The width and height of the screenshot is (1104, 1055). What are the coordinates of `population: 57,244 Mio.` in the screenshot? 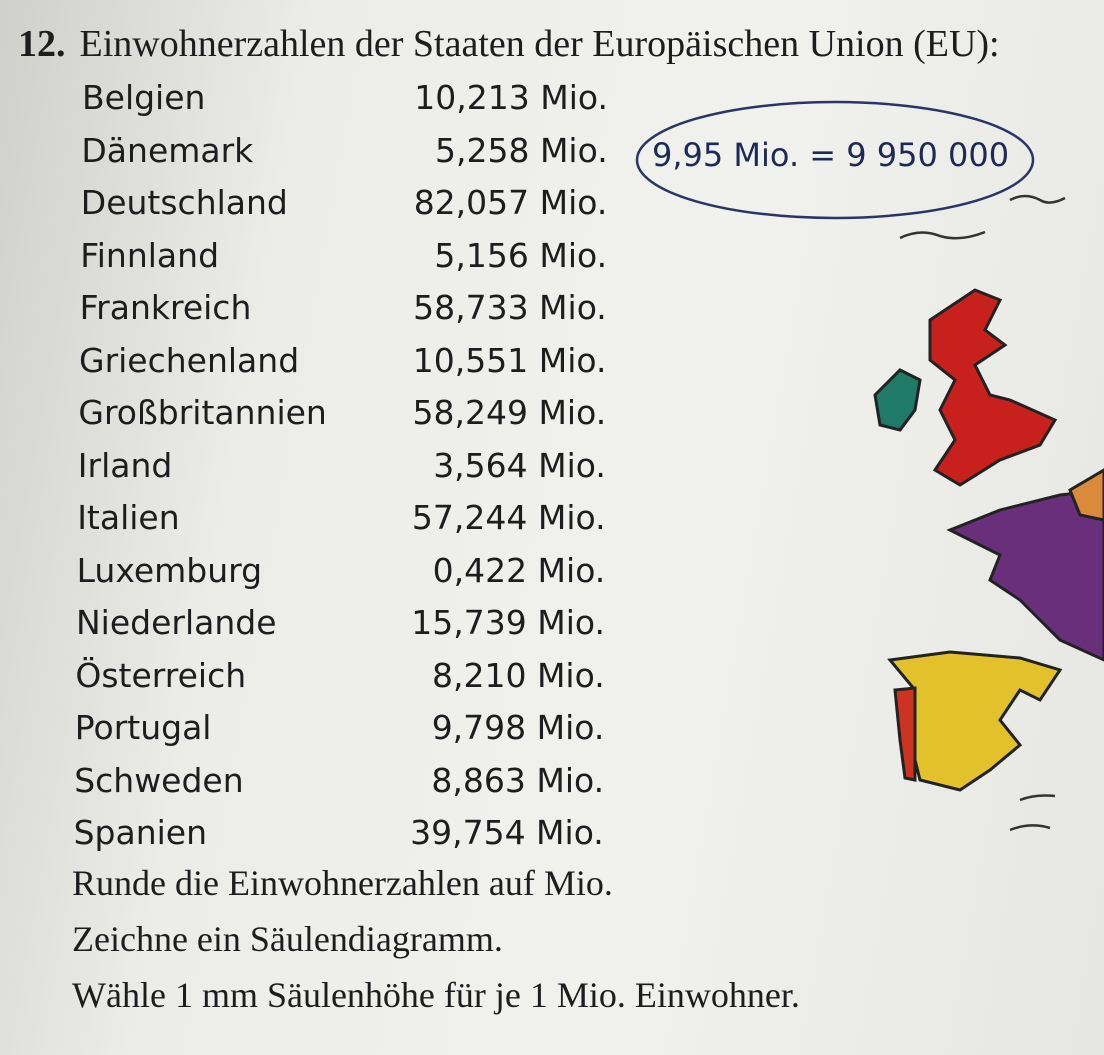 It's located at (508, 517).